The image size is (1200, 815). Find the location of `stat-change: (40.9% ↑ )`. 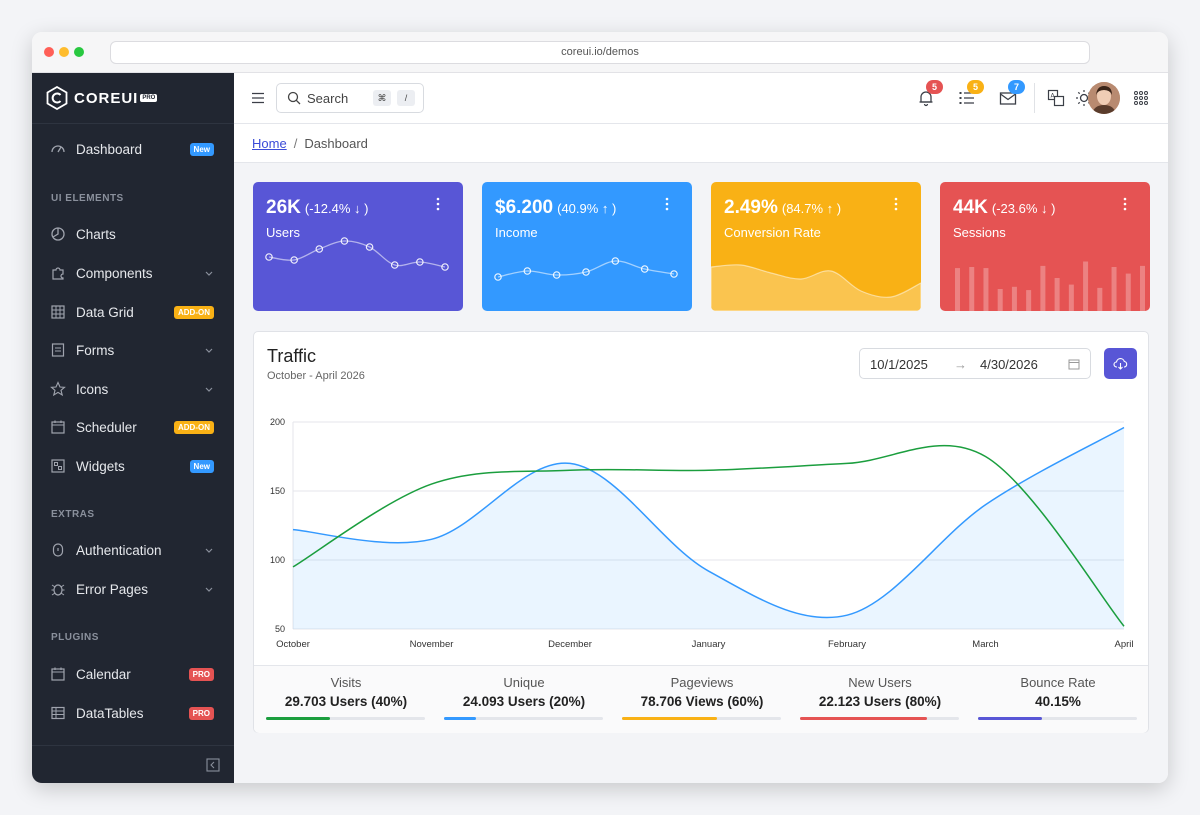

stat-change: (40.9% ↑ ) is located at coordinates (587, 208).